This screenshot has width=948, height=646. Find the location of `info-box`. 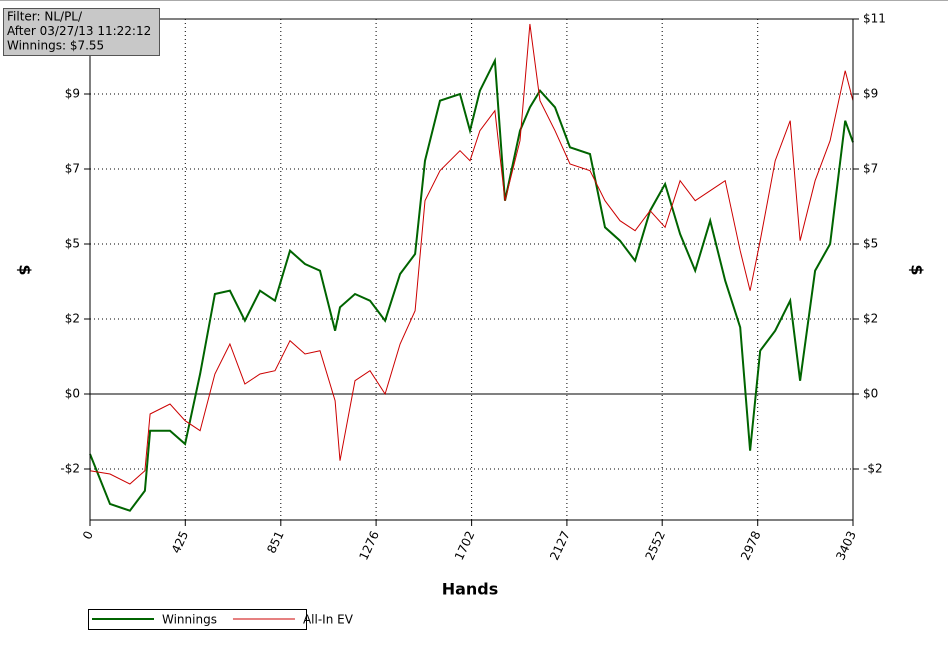

info-box is located at coordinates (81, 32).